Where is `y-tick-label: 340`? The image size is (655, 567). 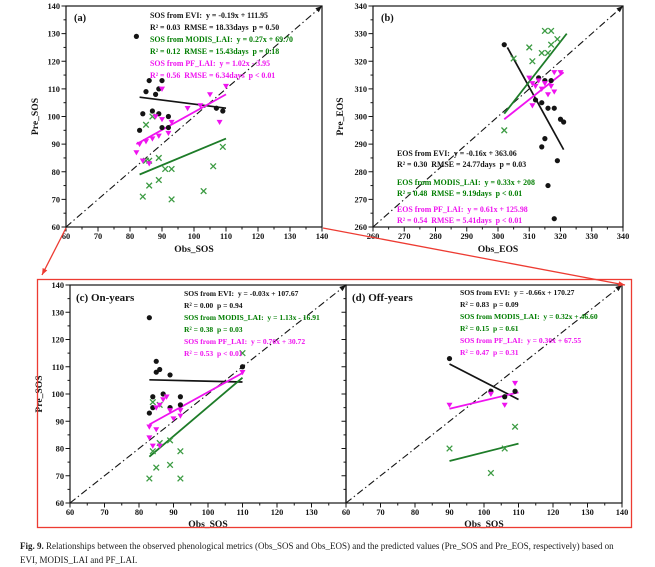 y-tick-label: 340 is located at coordinates (360, 6).